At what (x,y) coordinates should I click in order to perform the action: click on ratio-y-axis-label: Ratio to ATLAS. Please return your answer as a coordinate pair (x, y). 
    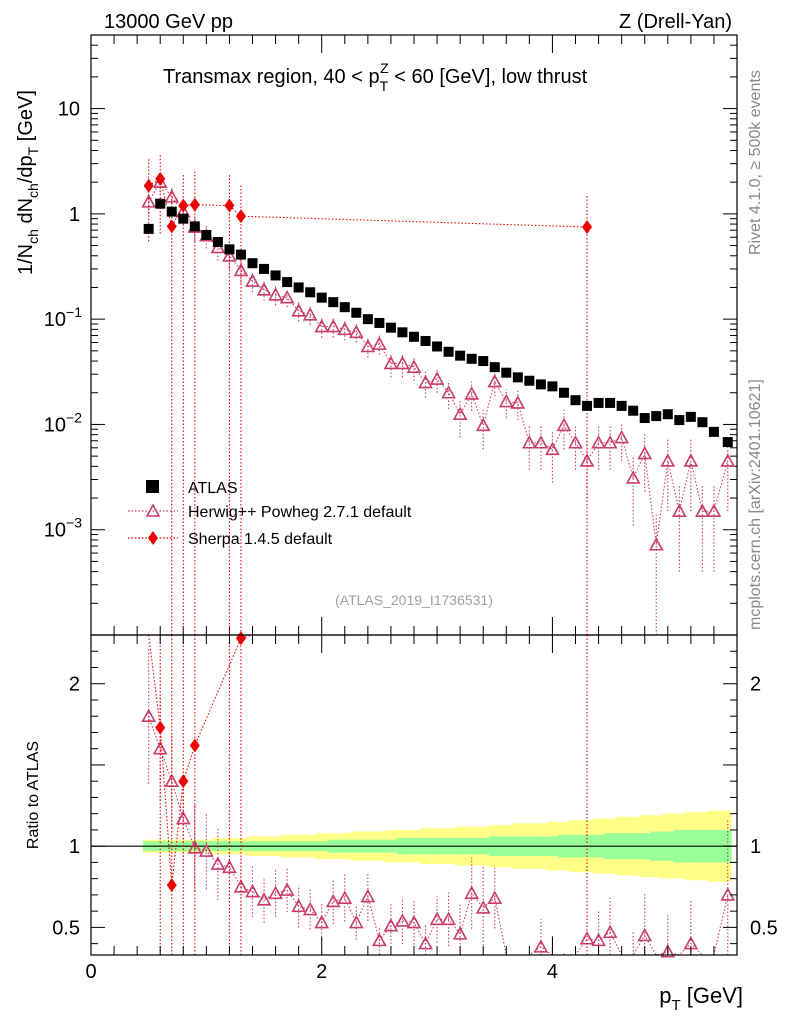
    Looking at the image, I should click on (33, 795).